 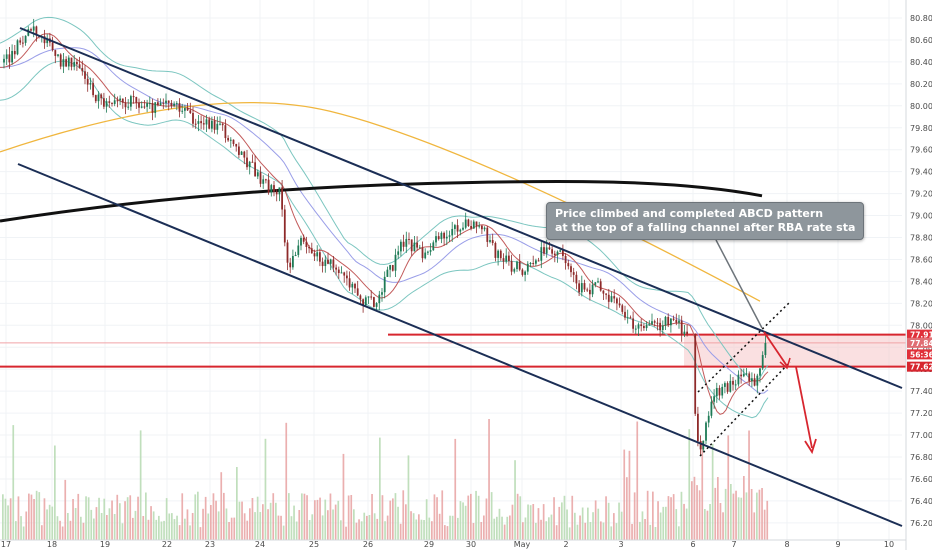 I want to click on x-tick-label: 23, so click(x=210, y=544).